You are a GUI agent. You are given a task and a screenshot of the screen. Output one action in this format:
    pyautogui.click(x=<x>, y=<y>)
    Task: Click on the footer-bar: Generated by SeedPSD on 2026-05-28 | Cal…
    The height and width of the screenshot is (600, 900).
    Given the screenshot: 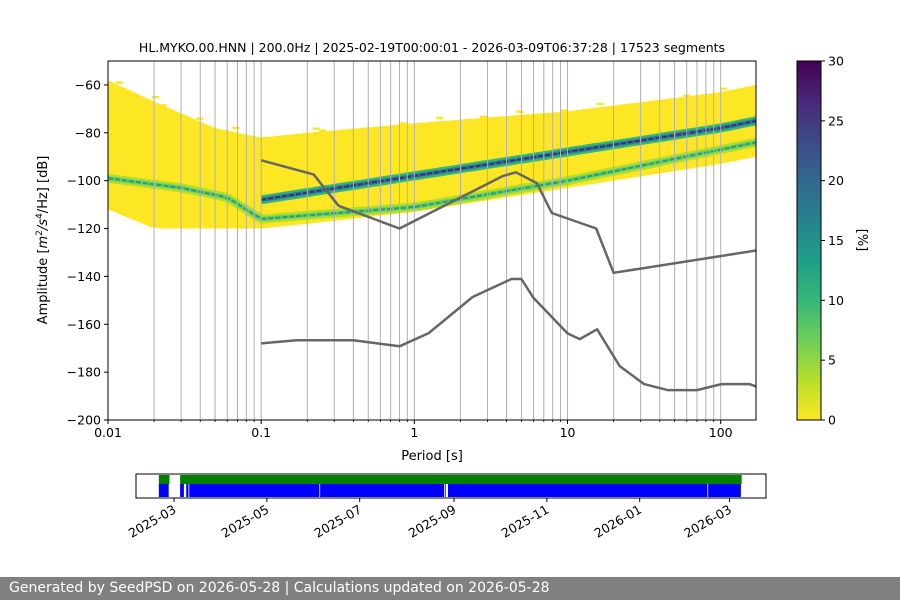 What is the action you would take?
    pyautogui.click(x=450, y=588)
    